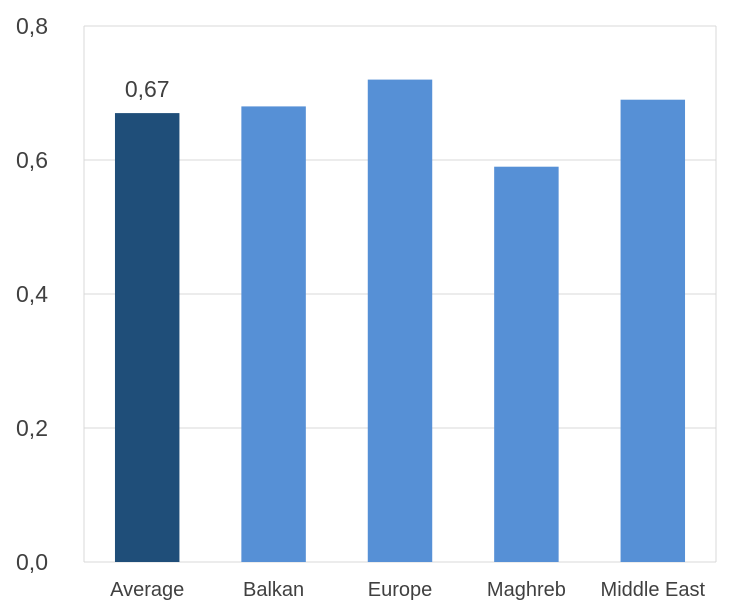  I want to click on bar-balkan, so click(273, 334).